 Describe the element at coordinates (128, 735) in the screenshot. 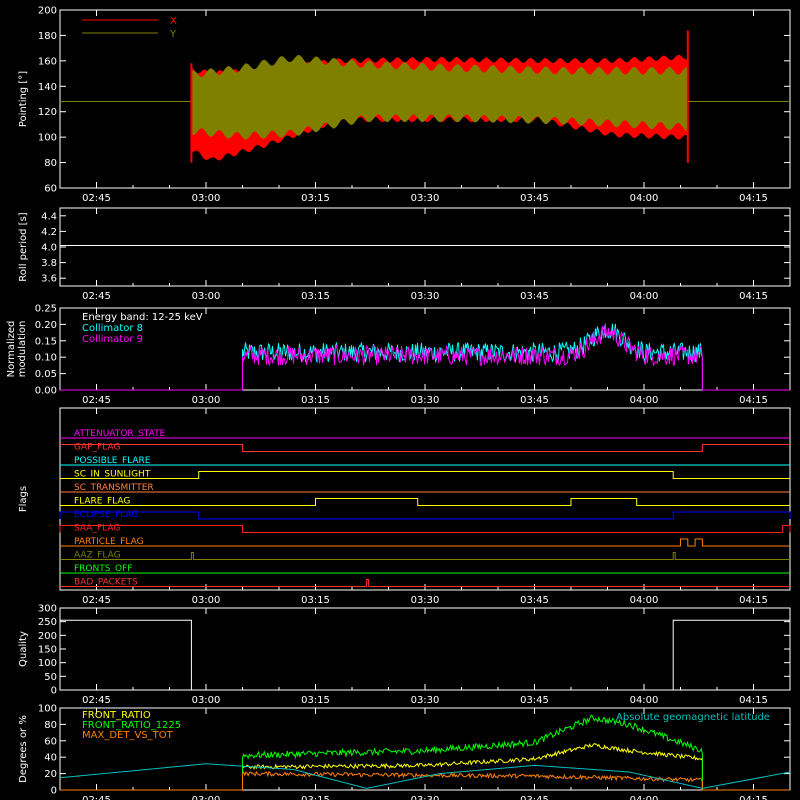

I see `legend-label-max-det-vs-tot: MAX_DET_VS_TOT` at that location.